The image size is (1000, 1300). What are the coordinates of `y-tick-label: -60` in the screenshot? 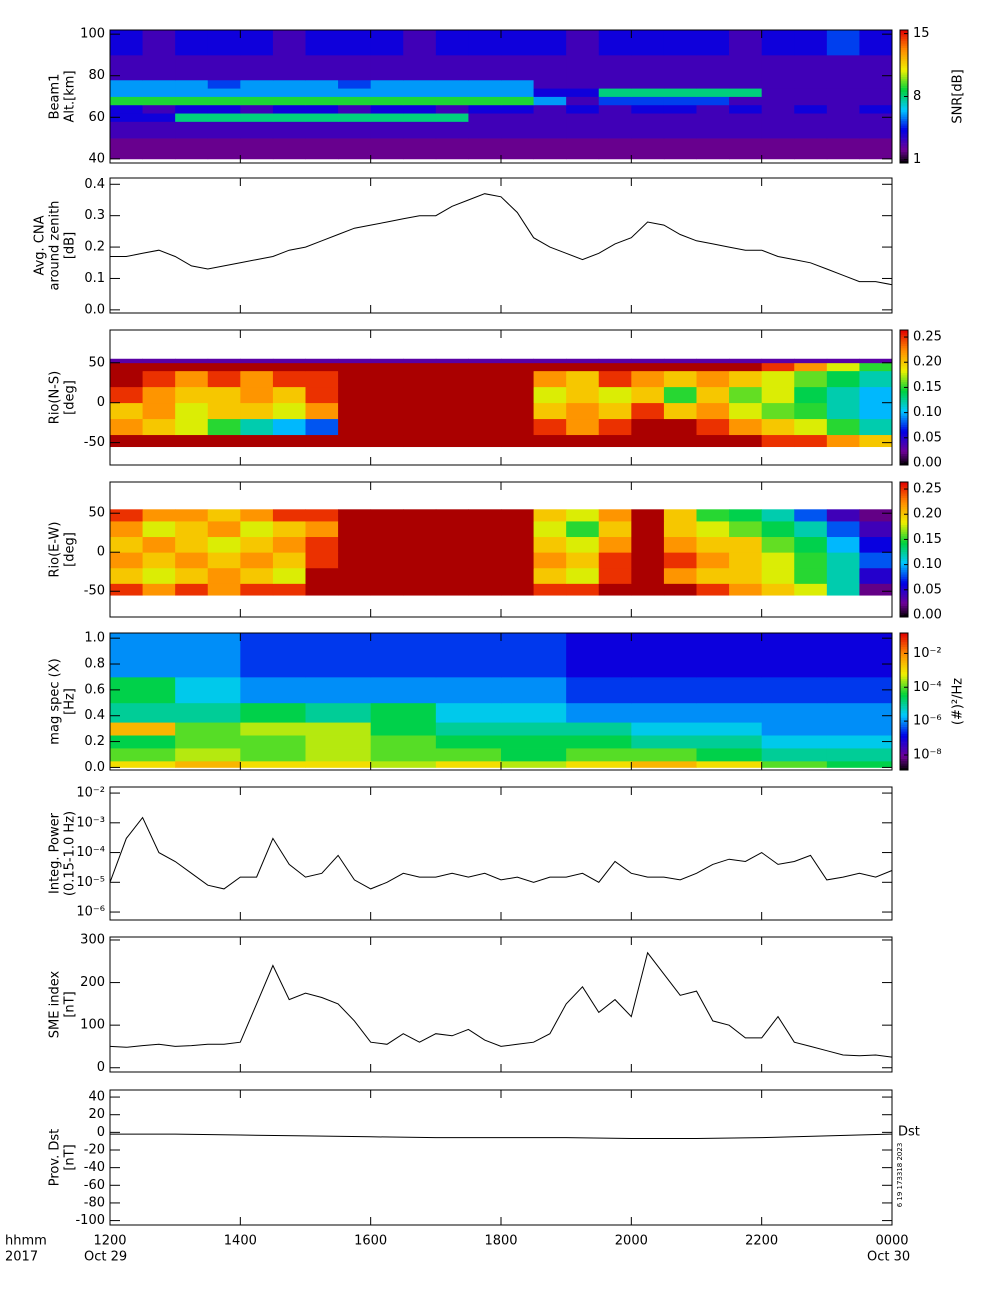 It's located at (94, 1185).